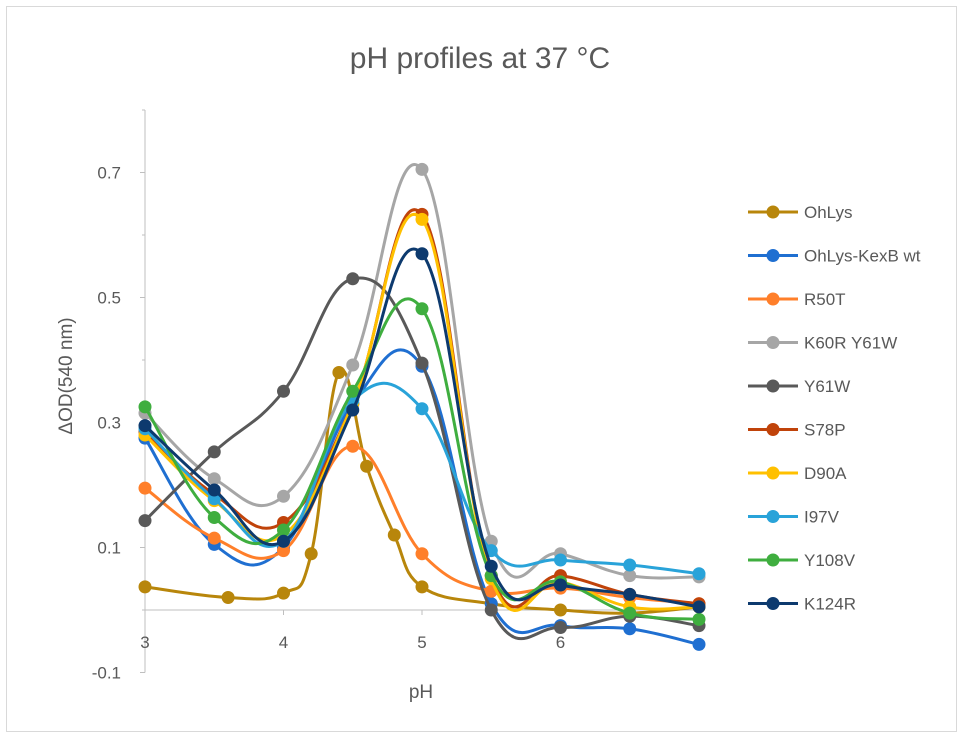  What do you see at coordinates (422, 525) in the screenshot?
I see `series-line` at bounding box center [422, 525].